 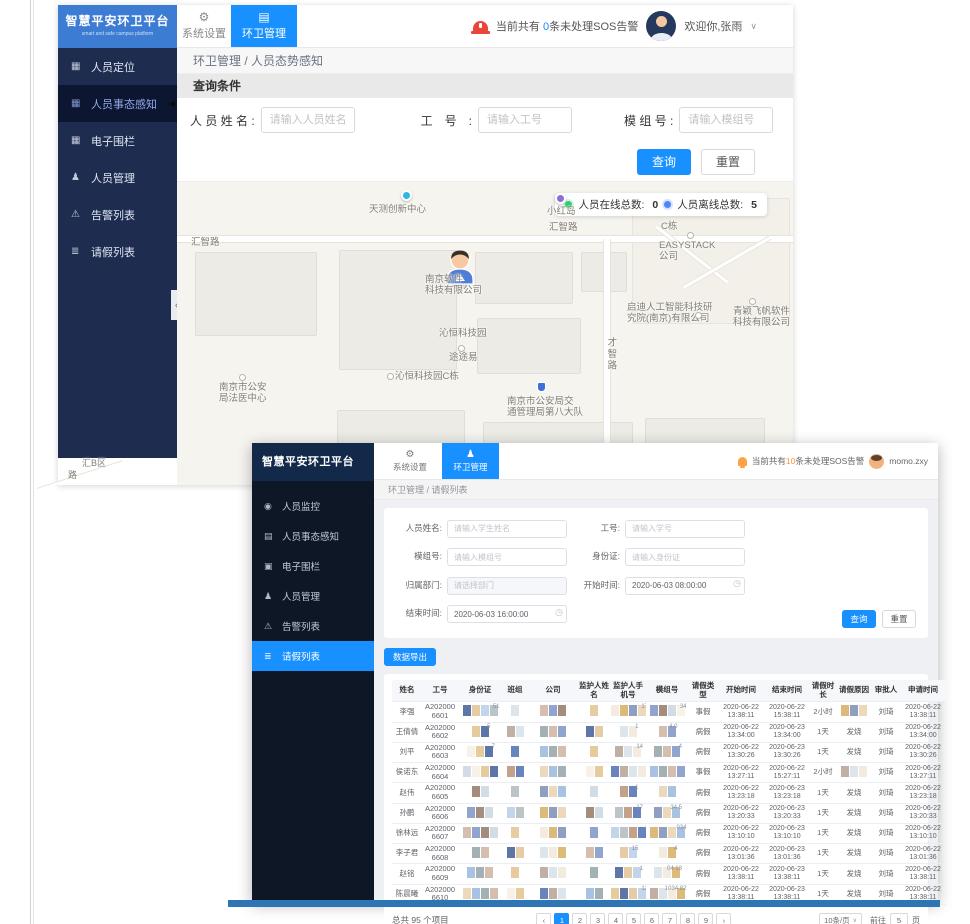 What do you see at coordinates (541, 387) in the screenshot?
I see `map-poi-shield-marker` at bounding box center [541, 387].